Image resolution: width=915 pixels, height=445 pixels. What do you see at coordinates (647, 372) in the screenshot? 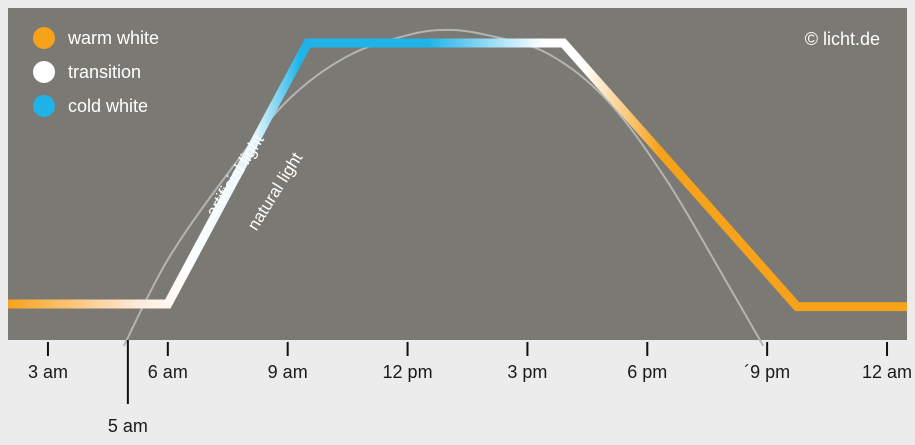
I see `x-tick-label: 6 pm` at bounding box center [647, 372].